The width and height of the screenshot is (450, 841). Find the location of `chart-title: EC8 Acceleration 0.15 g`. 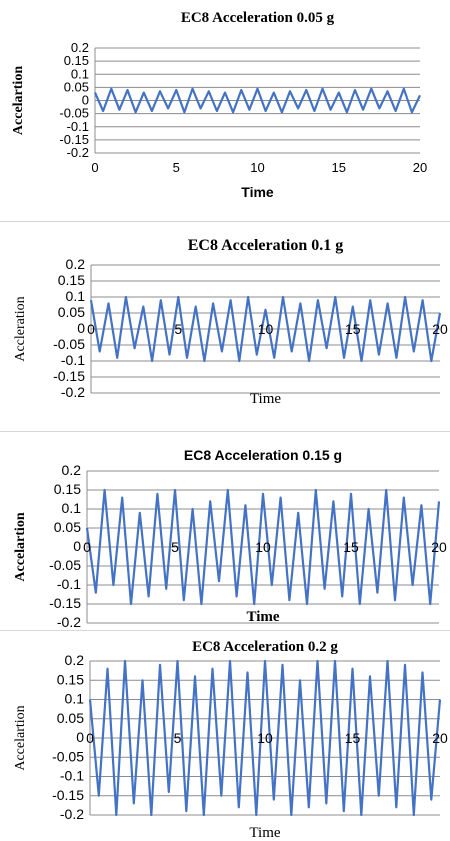

chart-title: EC8 Acceleration 0.15 g is located at coordinates (263, 455).